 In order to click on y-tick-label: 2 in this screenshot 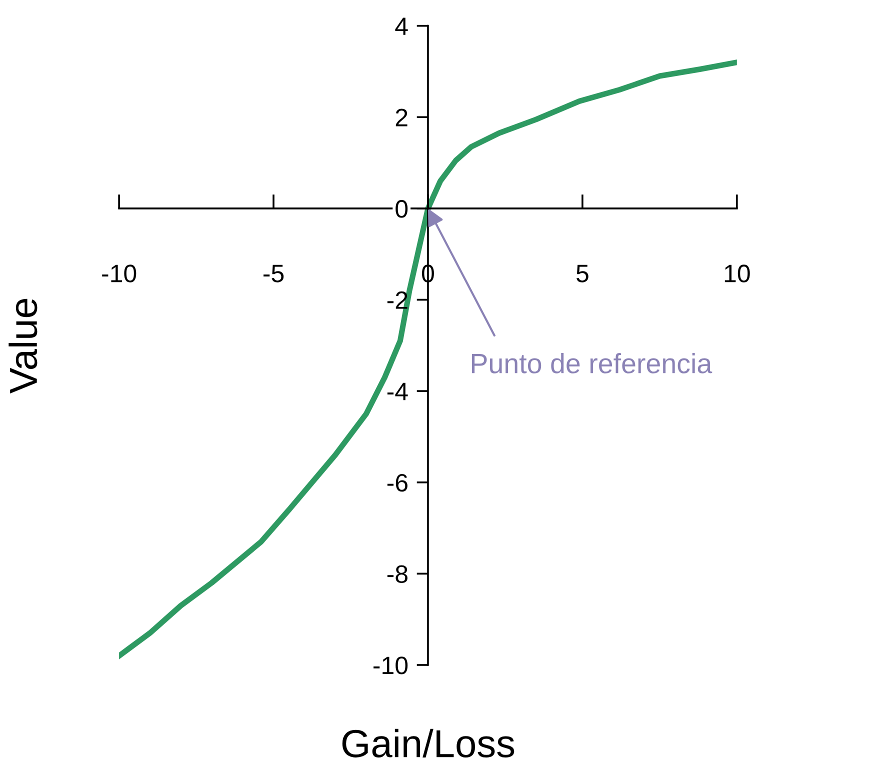, I will do `click(402, 117)`.